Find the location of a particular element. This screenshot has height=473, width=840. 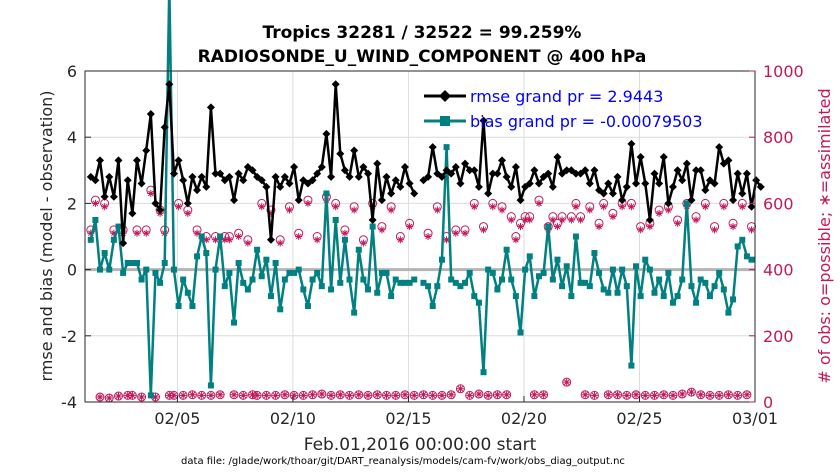

x-ticks: 02/05 02/10 02/15 02/20 02/25 03/01 is located at coordinates (466, 412).